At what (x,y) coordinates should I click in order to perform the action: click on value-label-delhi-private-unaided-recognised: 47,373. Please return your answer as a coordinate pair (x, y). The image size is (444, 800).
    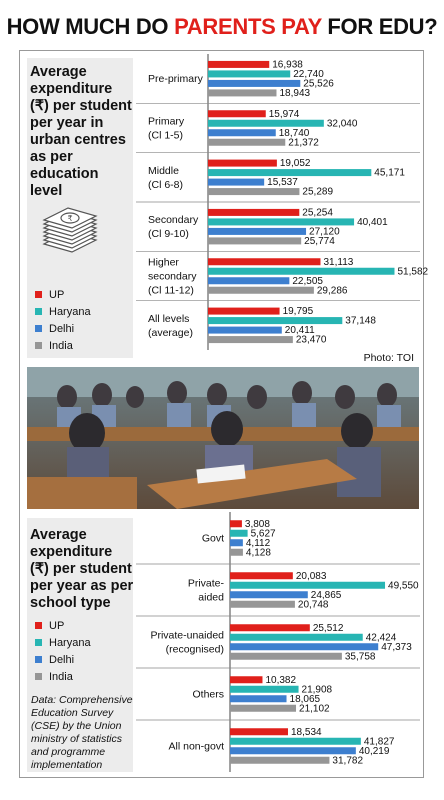
    Looking at the image, I should click on (396, 647).